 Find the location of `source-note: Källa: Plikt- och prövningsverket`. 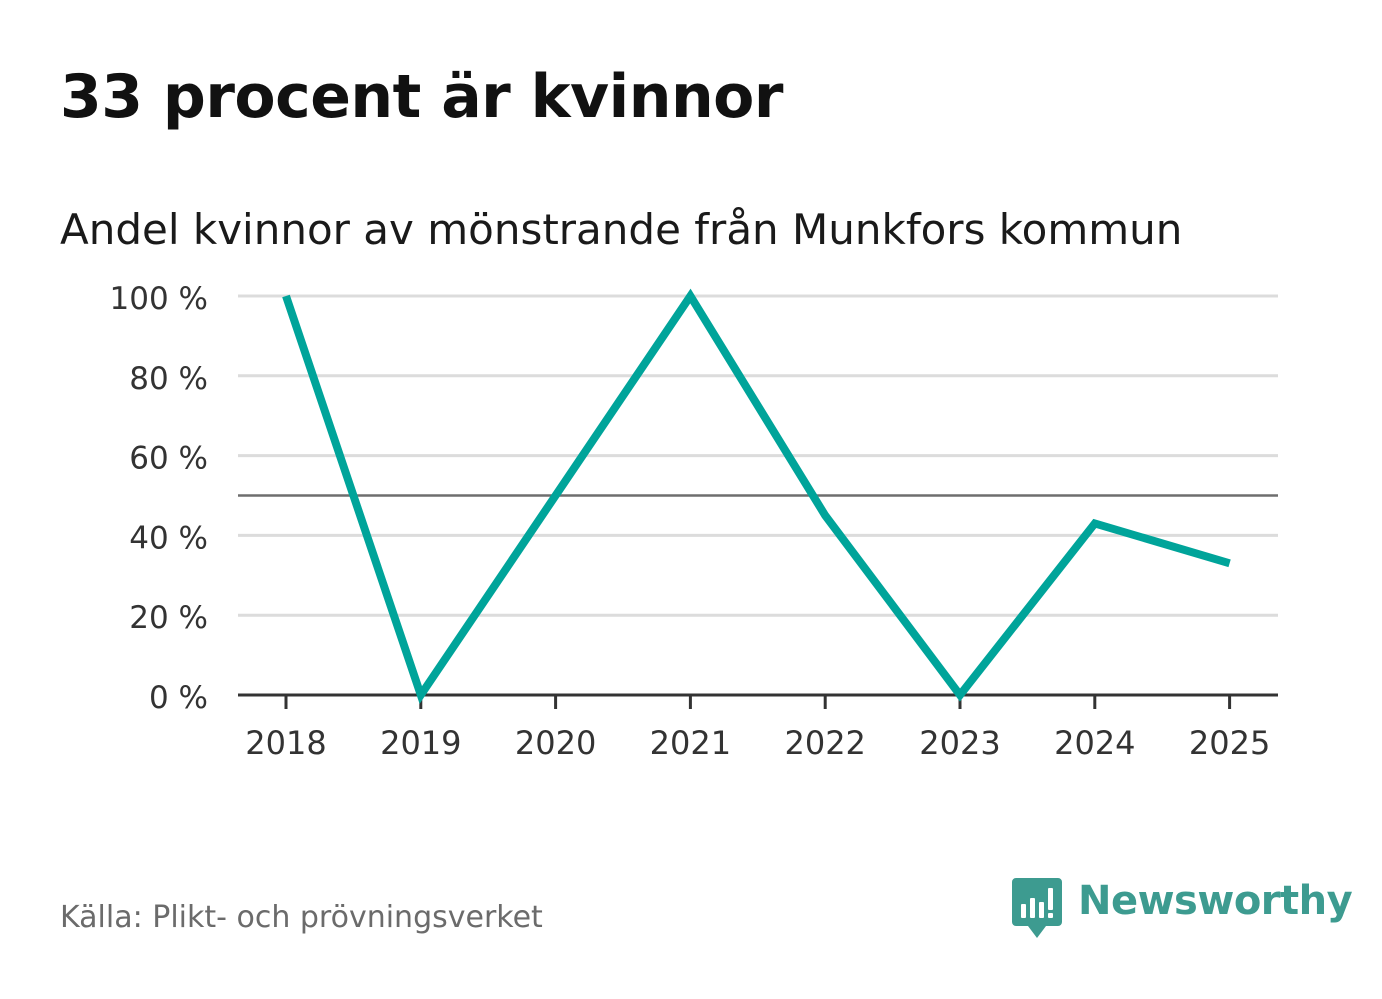

source-note: Källa: Plikt- och prövningsverket is located at coordinates (301, 917).